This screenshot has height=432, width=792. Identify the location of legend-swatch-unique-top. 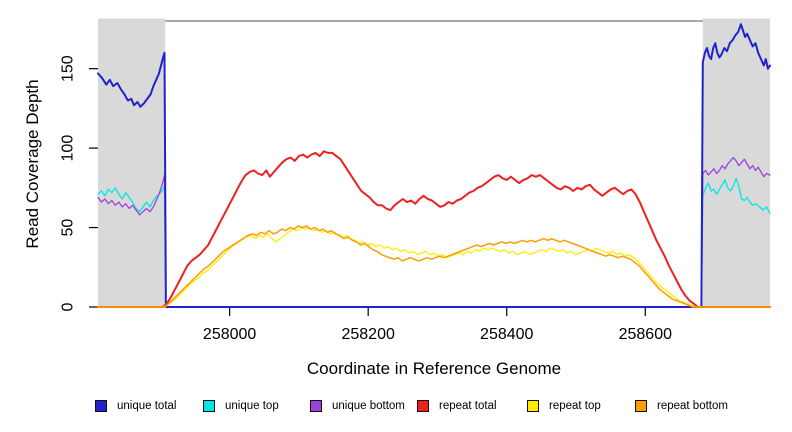
(209, 406).